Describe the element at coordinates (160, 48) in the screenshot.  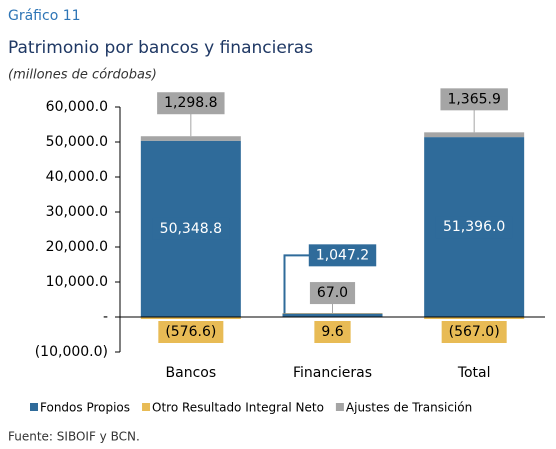
I see `chart-title: Patrimonio por bancos y financieras` at that location.